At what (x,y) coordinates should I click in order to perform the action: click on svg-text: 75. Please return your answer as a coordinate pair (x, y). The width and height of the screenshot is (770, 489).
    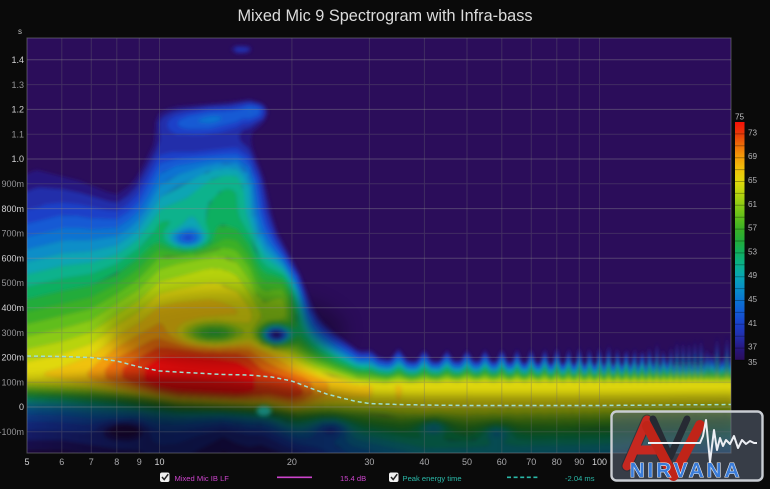
    Looking at the image, I should click on (740, 117).